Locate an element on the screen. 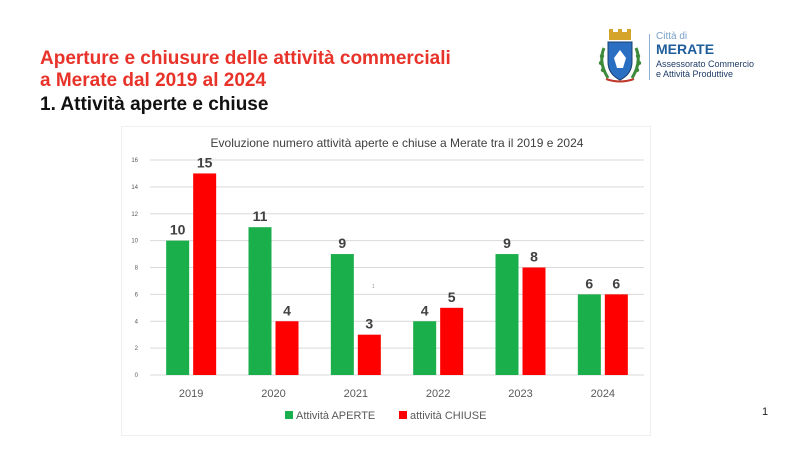 This screenshot has height=450, width=800. bar-chiuse-2022 is located at coordinates (452, 341).